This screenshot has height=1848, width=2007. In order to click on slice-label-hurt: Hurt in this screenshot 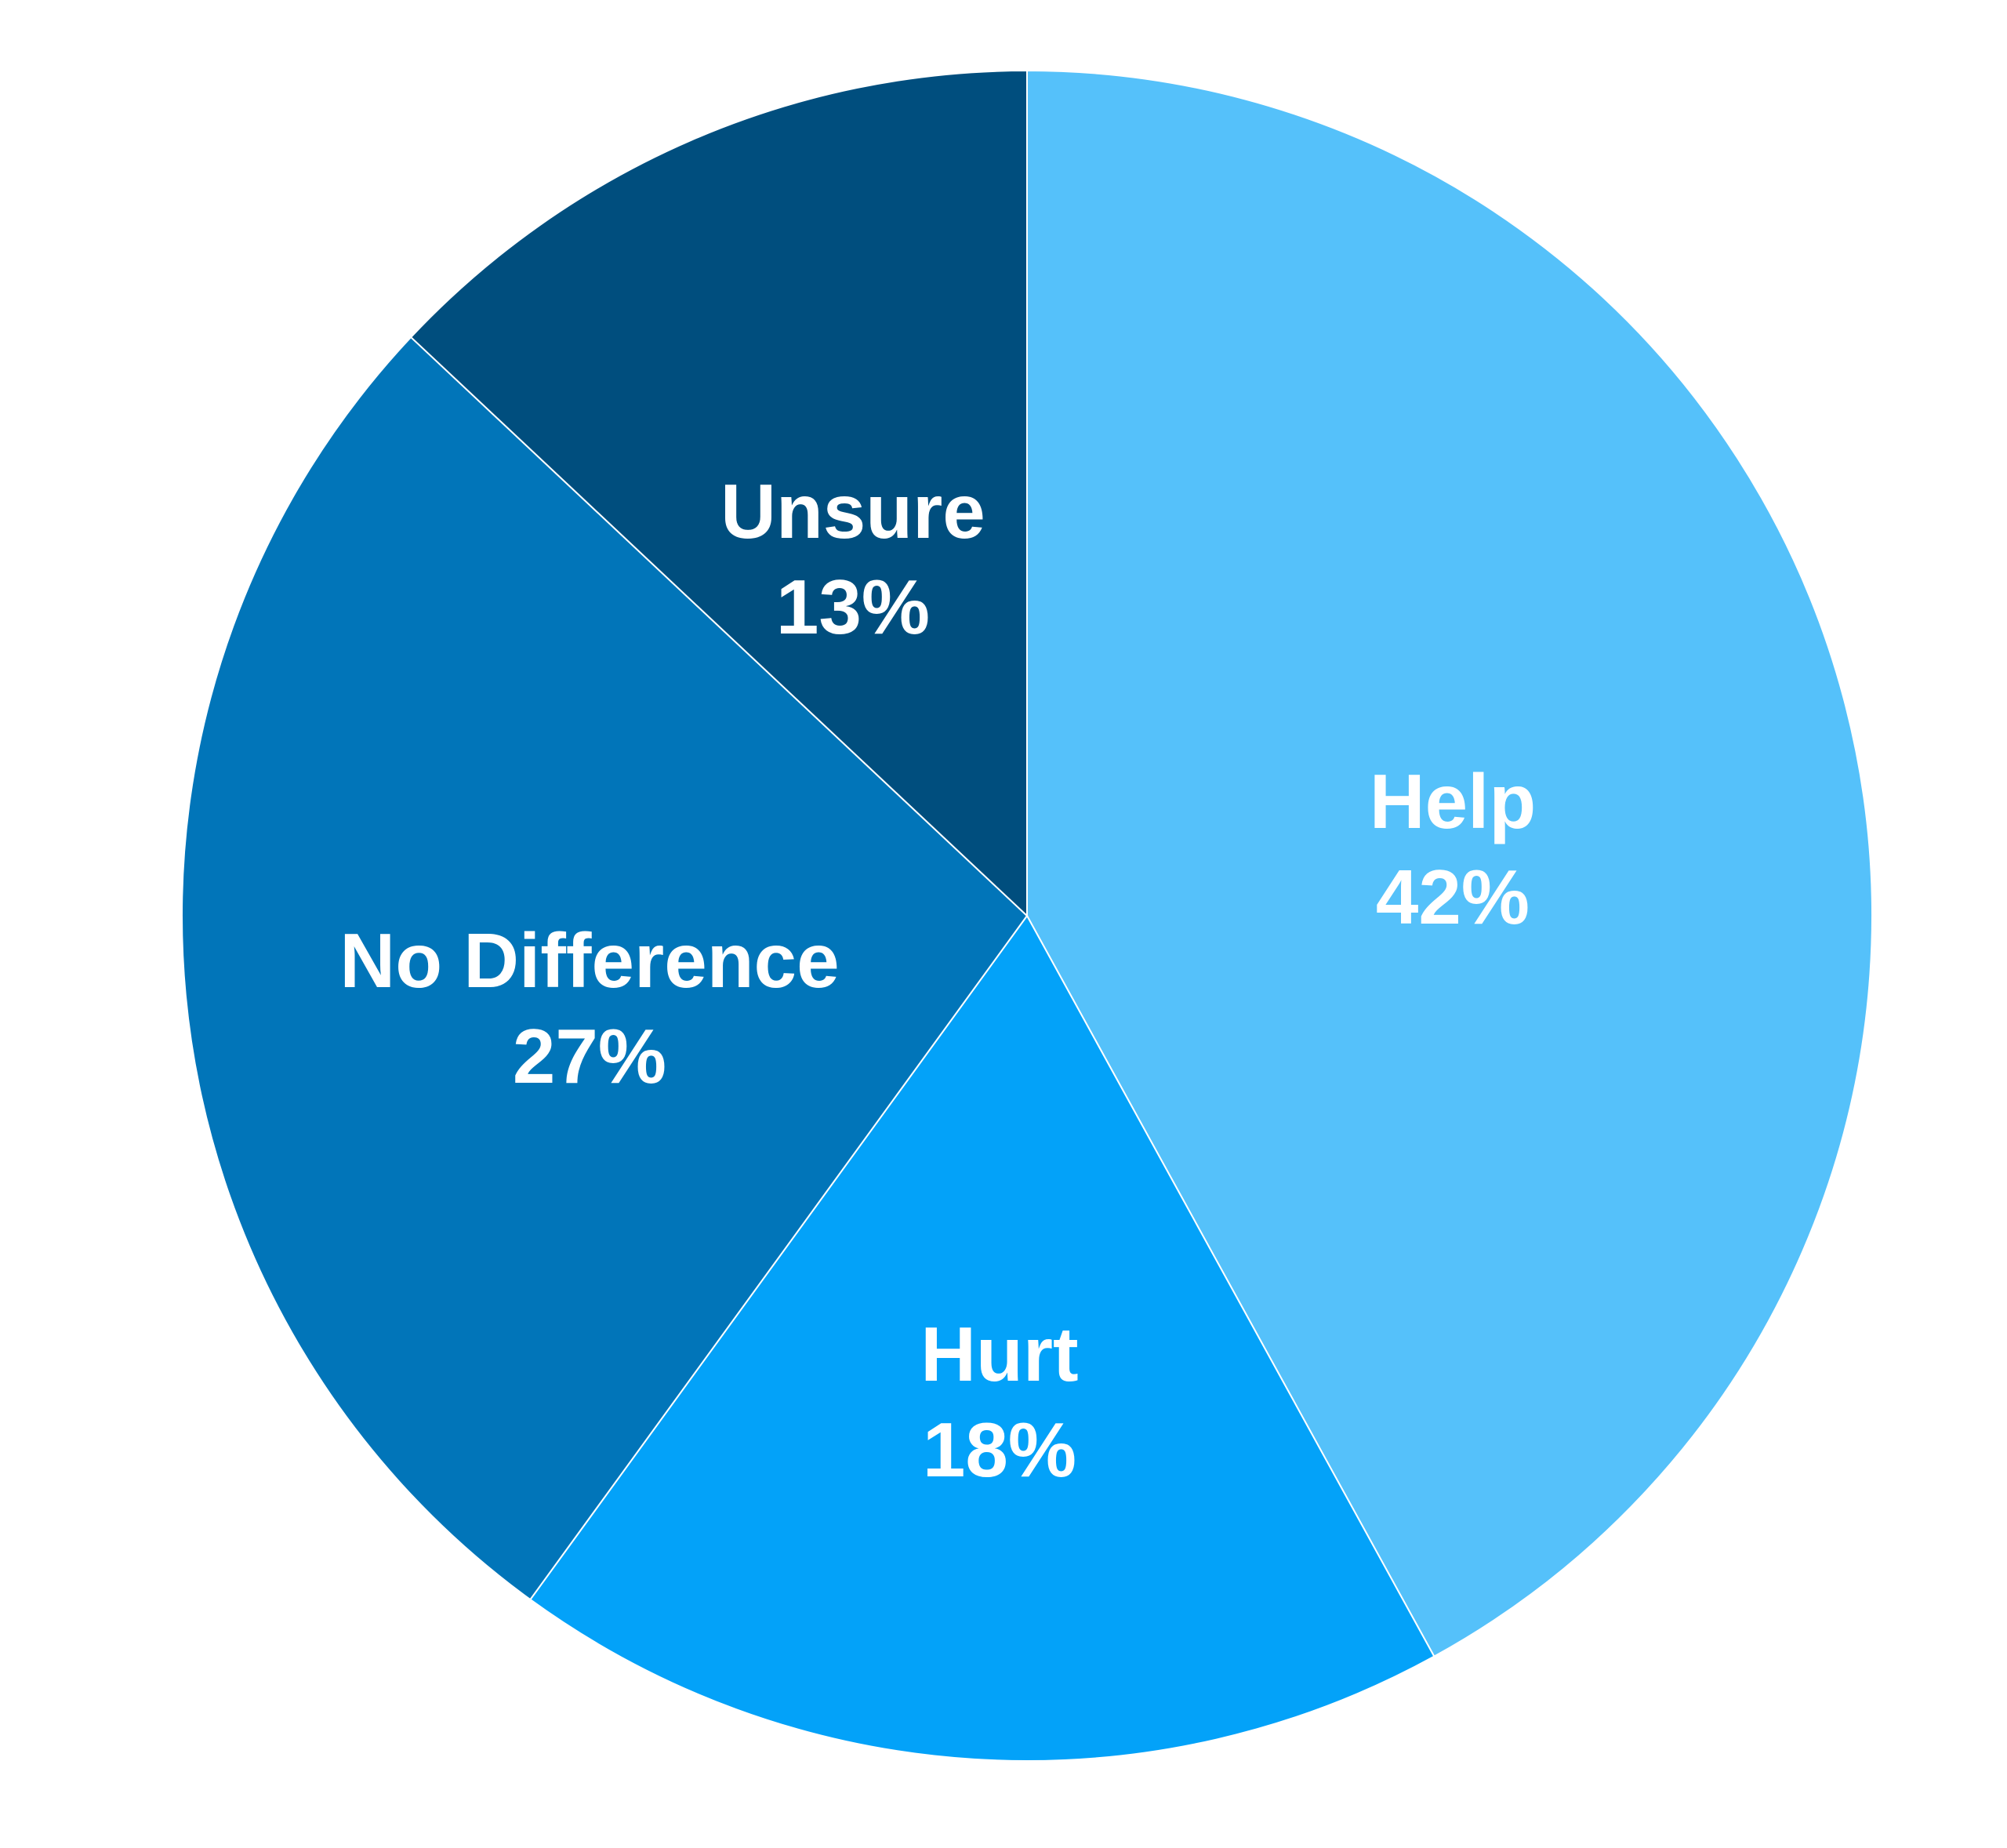, I will do `click(999, 1354)`.